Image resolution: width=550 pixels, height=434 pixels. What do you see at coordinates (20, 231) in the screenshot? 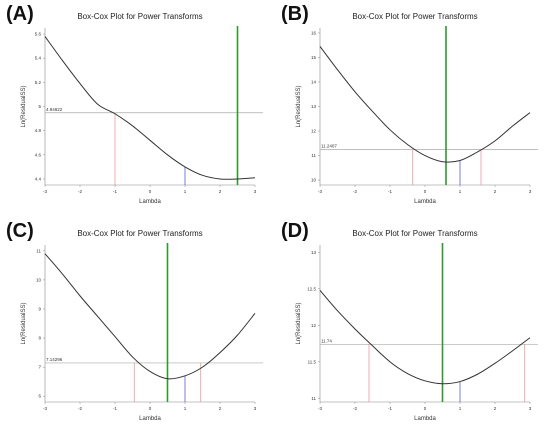
I see `panel-label: (C)` at bounding box center [20, 231].